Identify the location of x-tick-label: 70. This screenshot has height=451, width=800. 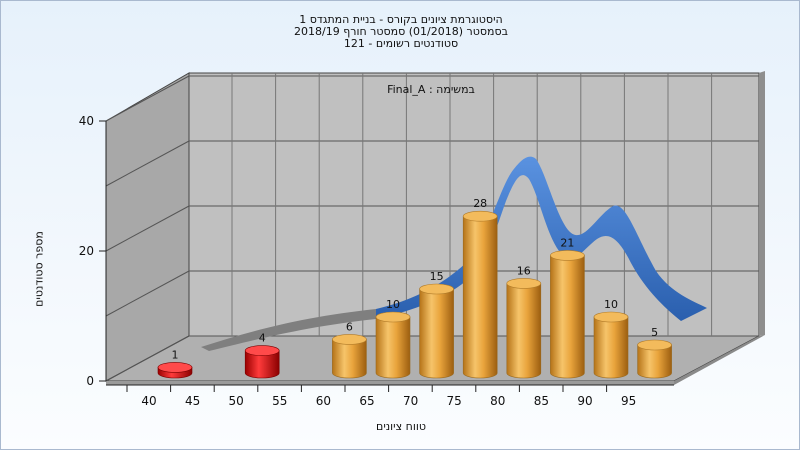
(410, 401).